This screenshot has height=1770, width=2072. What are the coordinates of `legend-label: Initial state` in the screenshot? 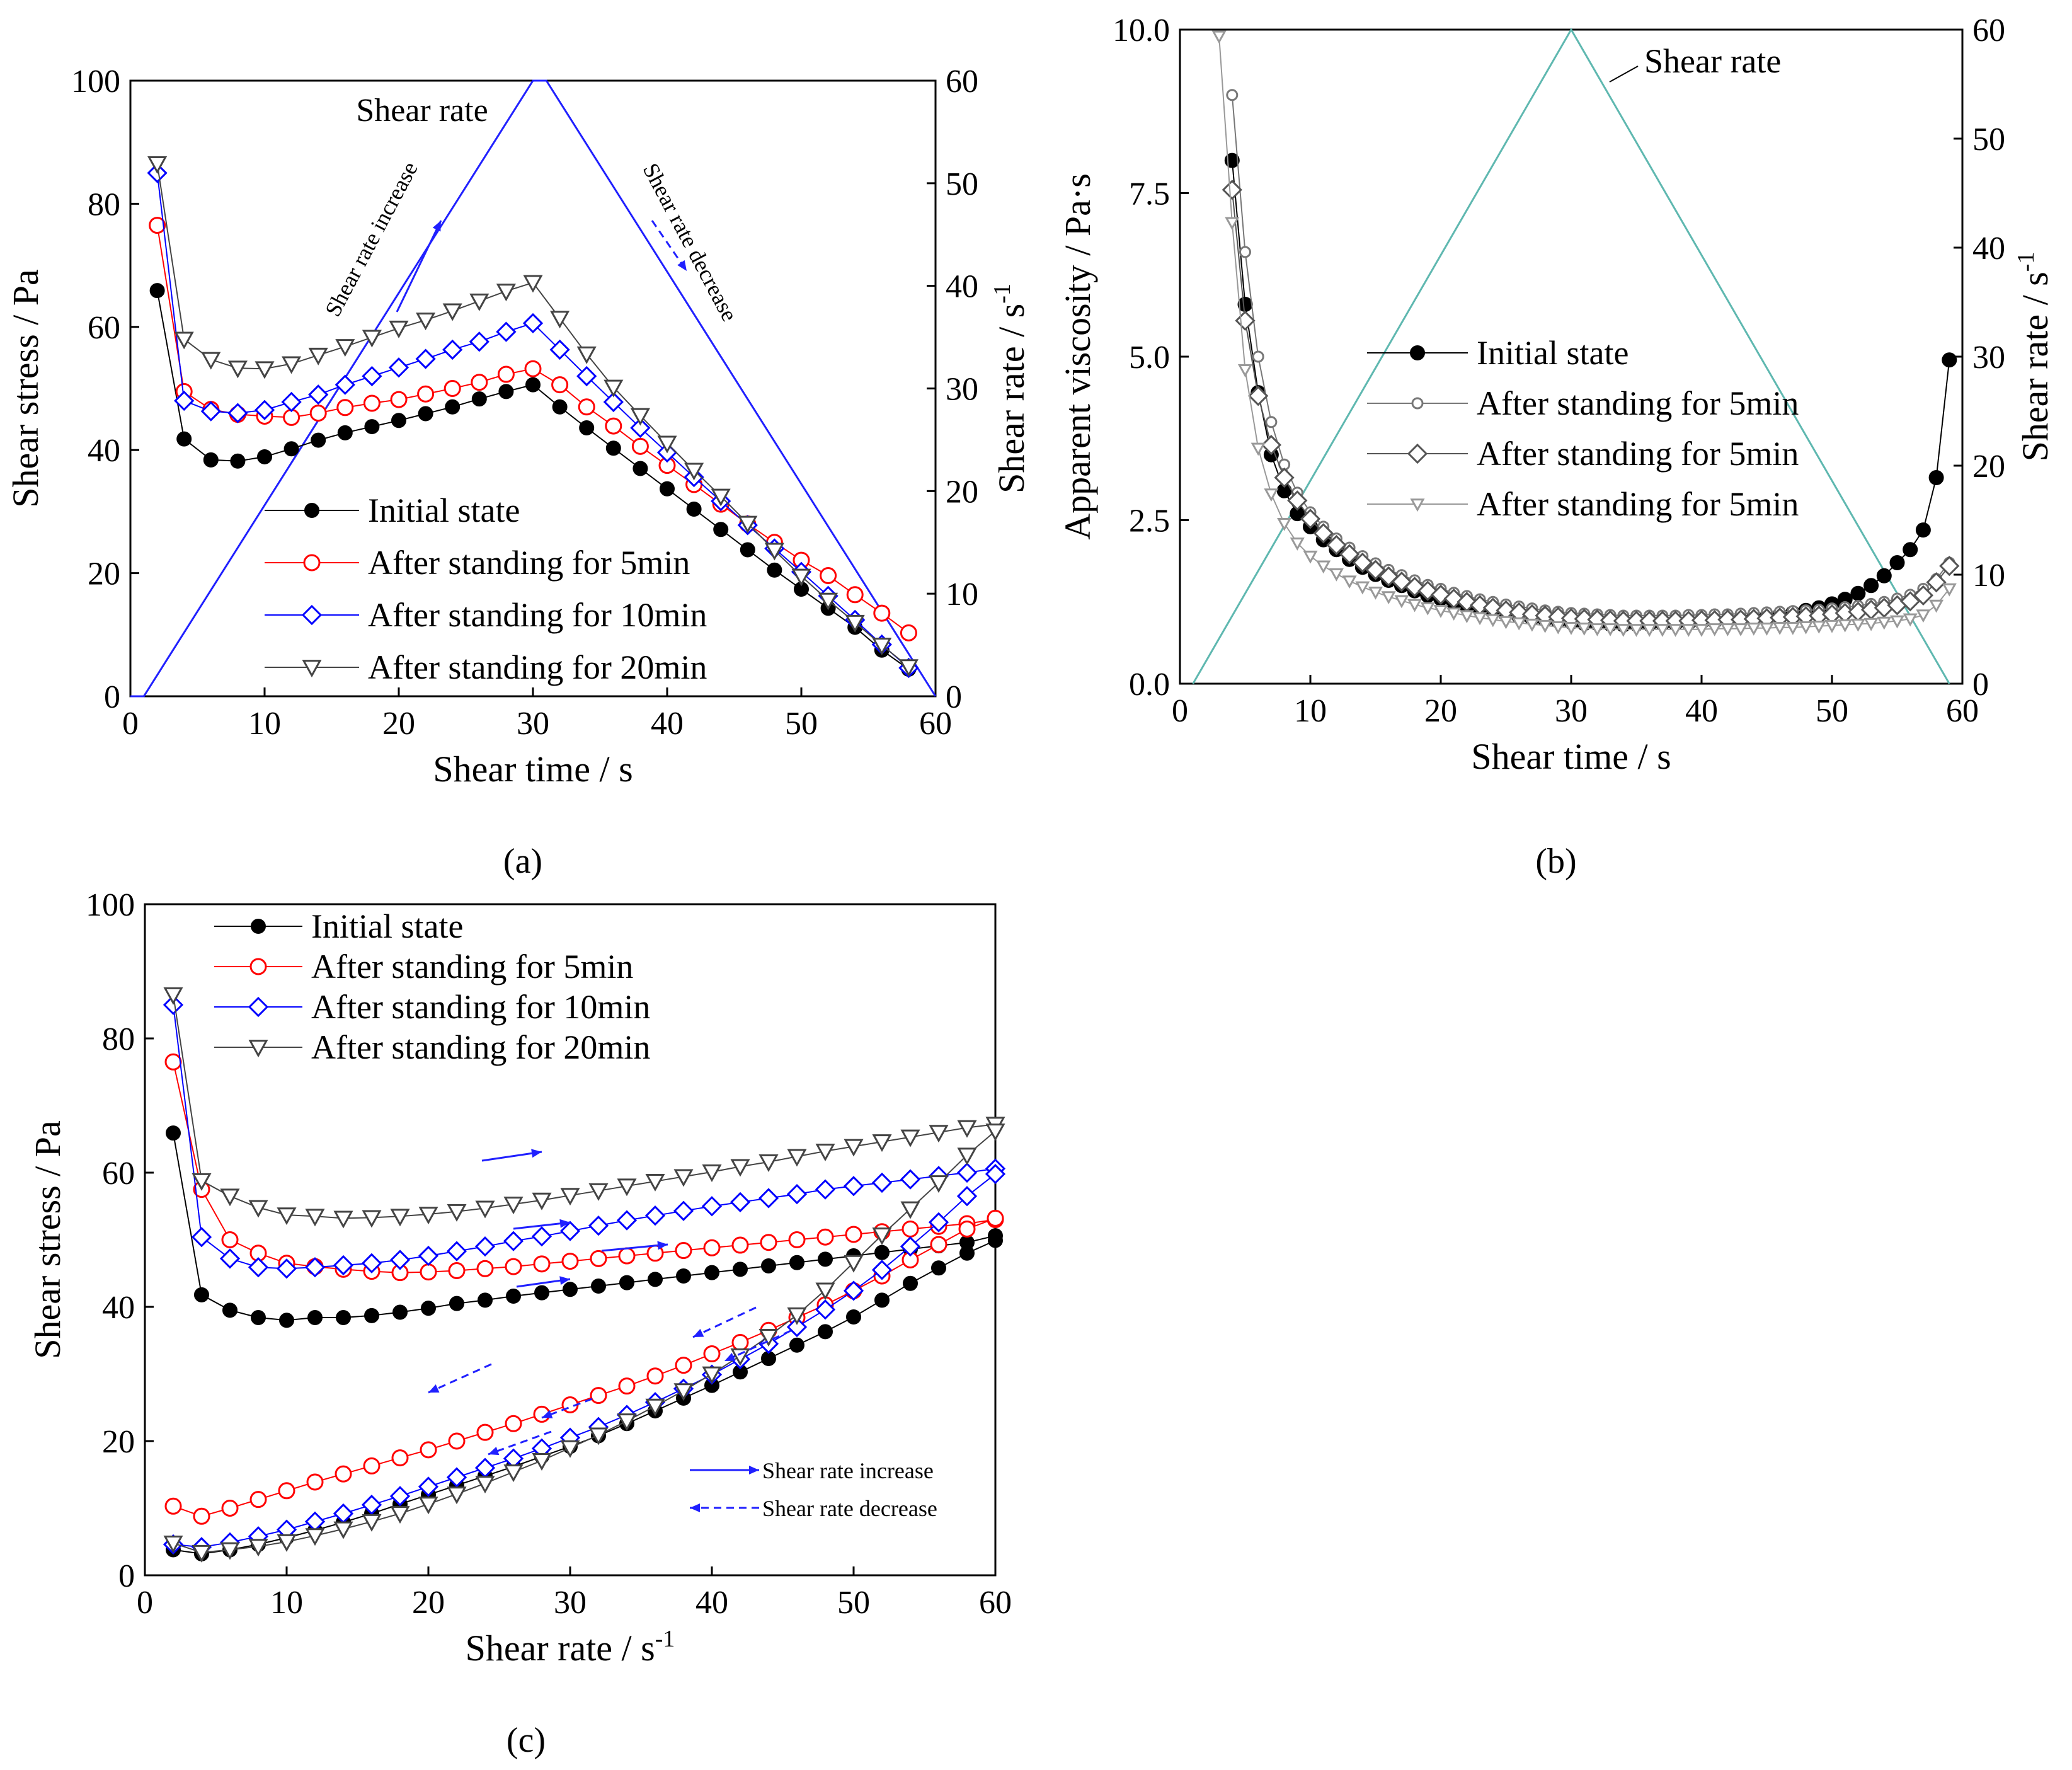 It's located at (387, 926).